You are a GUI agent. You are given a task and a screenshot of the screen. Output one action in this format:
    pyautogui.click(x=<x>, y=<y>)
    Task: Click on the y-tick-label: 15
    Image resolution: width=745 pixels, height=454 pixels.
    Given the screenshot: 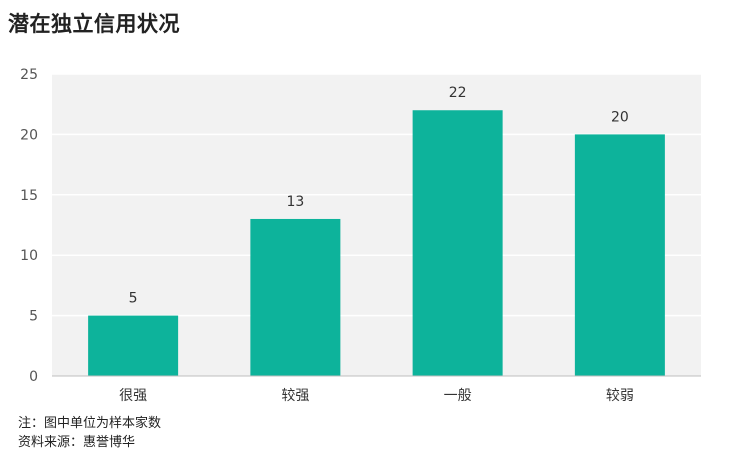 What is the action you would take?
    pyautogui.click(x=29, y=196)
    